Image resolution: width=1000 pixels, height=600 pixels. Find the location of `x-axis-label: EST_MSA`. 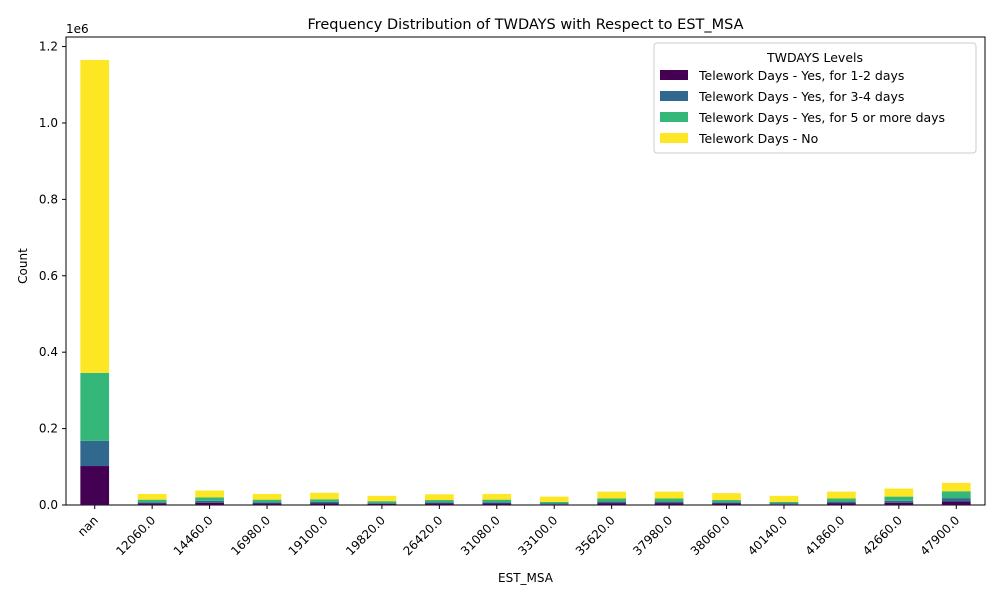

x-axis-label: EST_MSA is located at coordinates (526, 578).